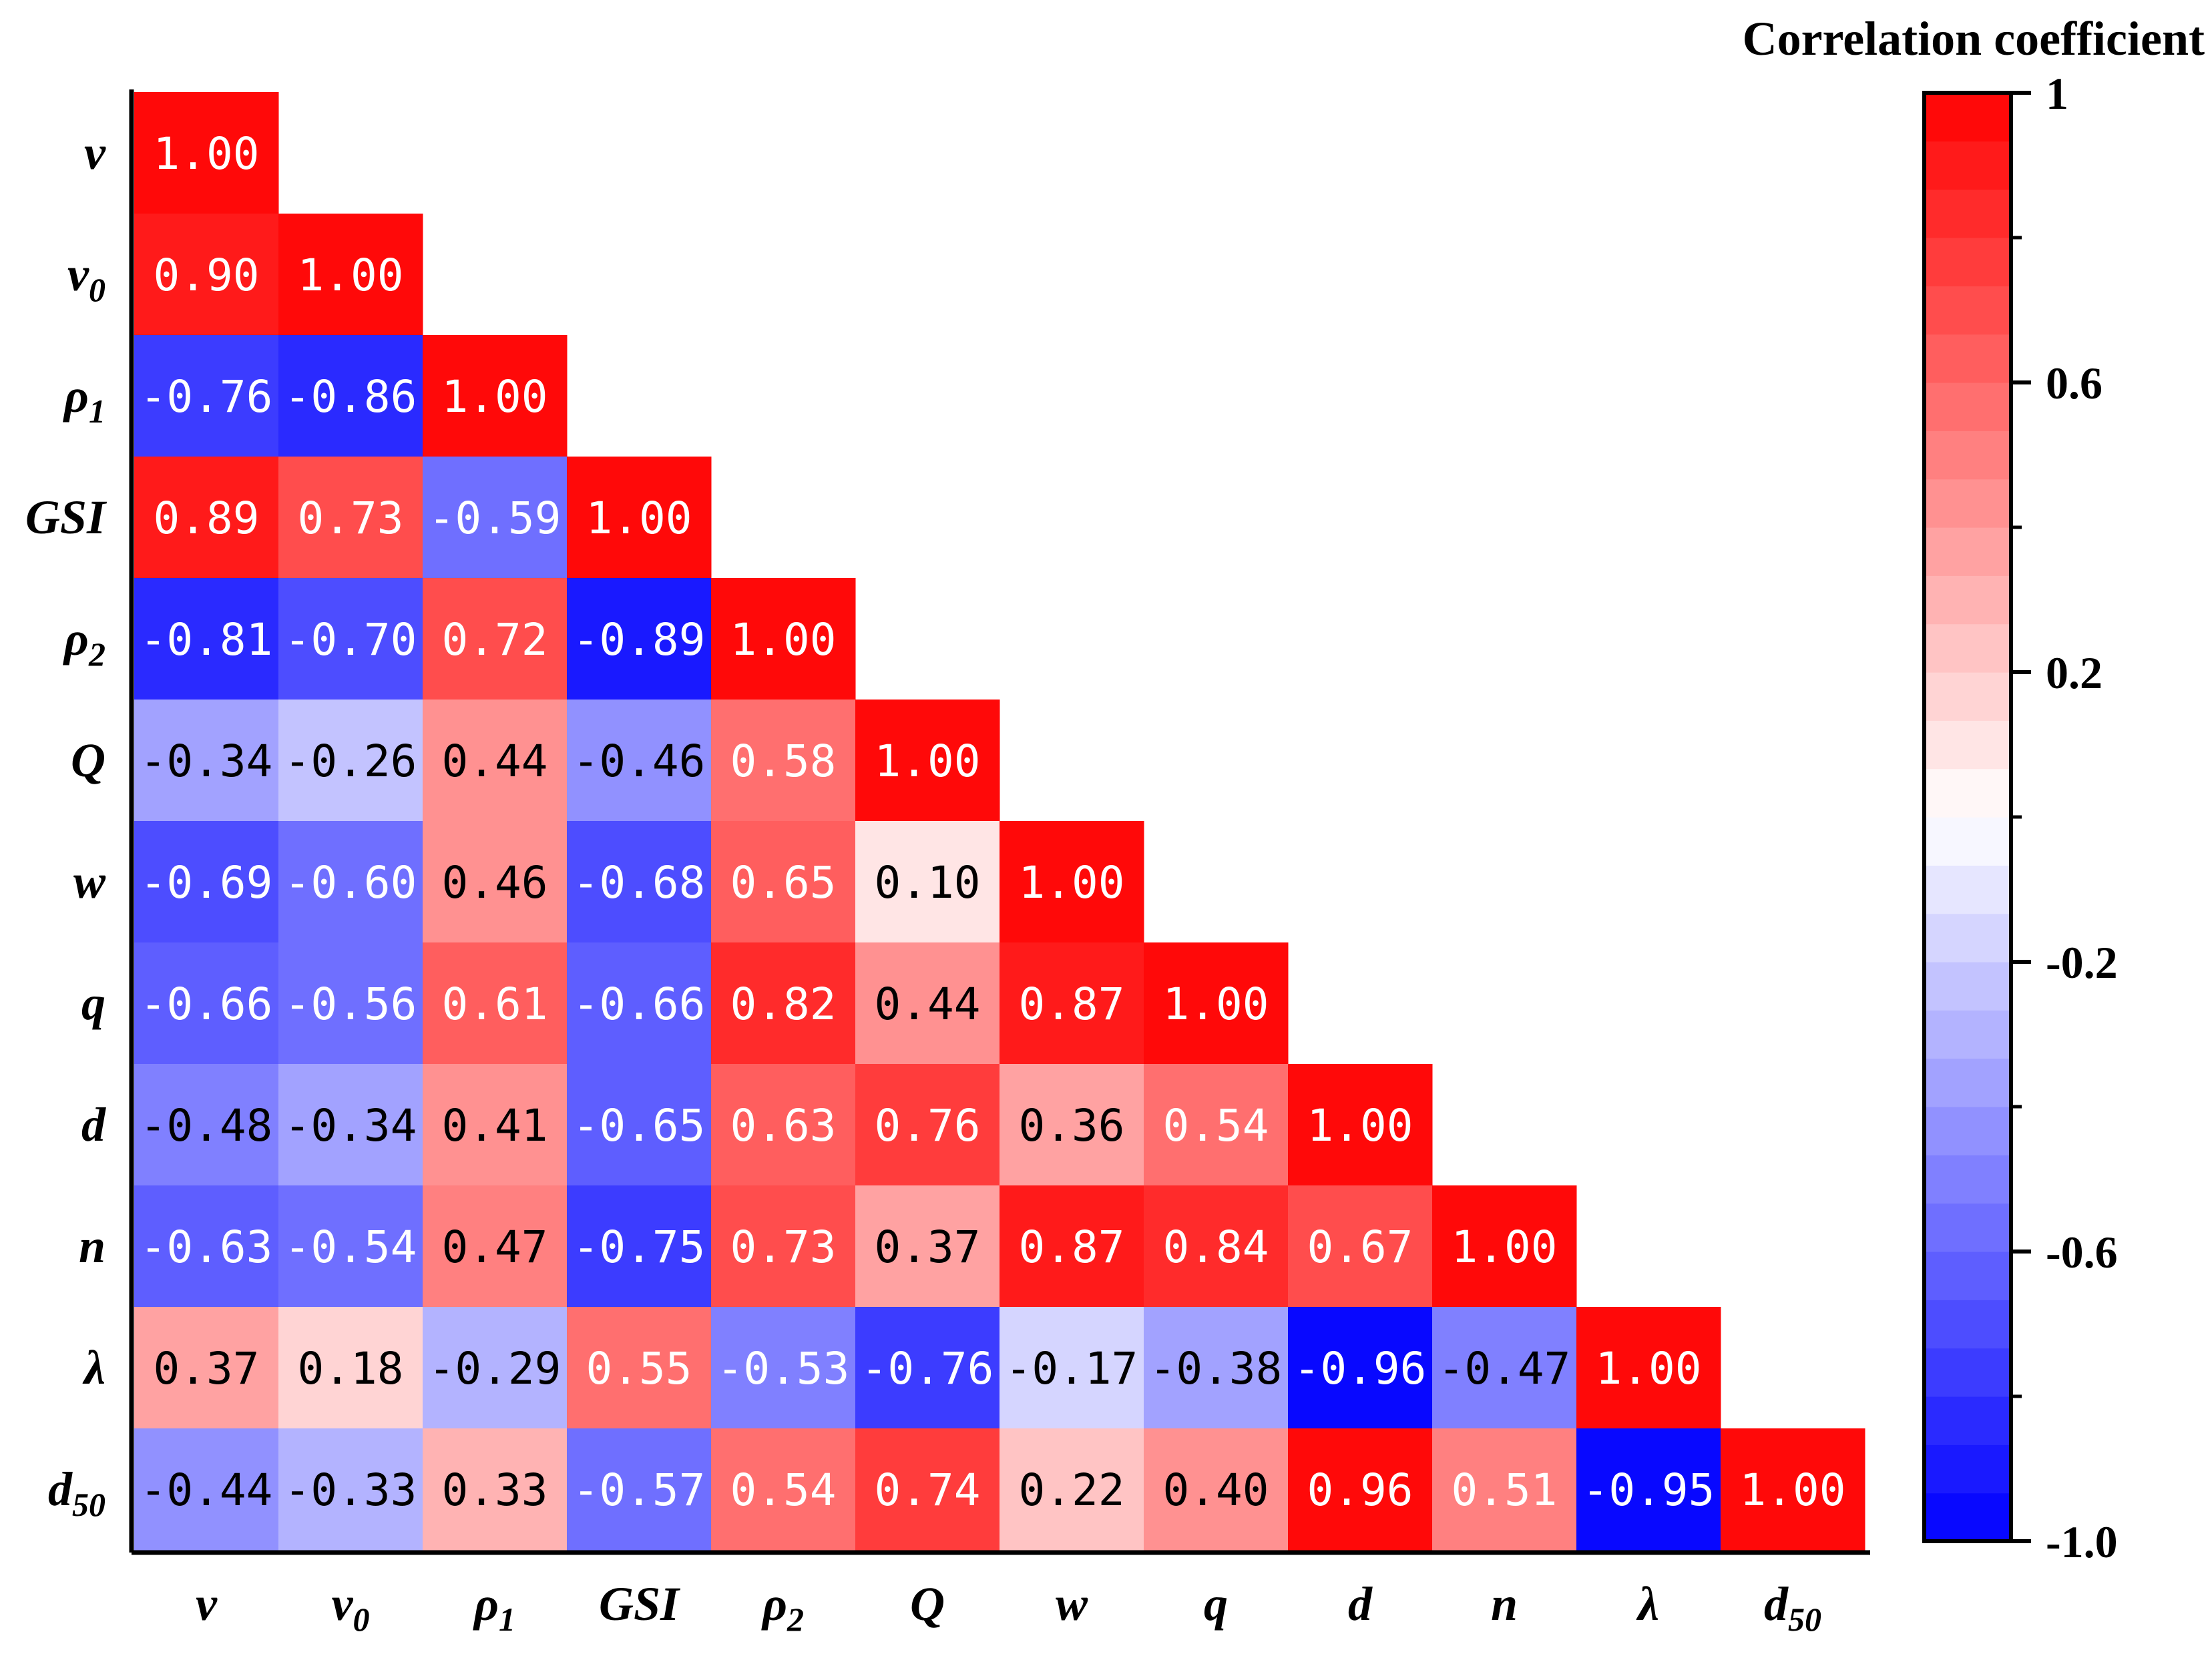 The image size is (2212, 1658). I want to click on cell-value-label: 0.63, so click(783, 1125).